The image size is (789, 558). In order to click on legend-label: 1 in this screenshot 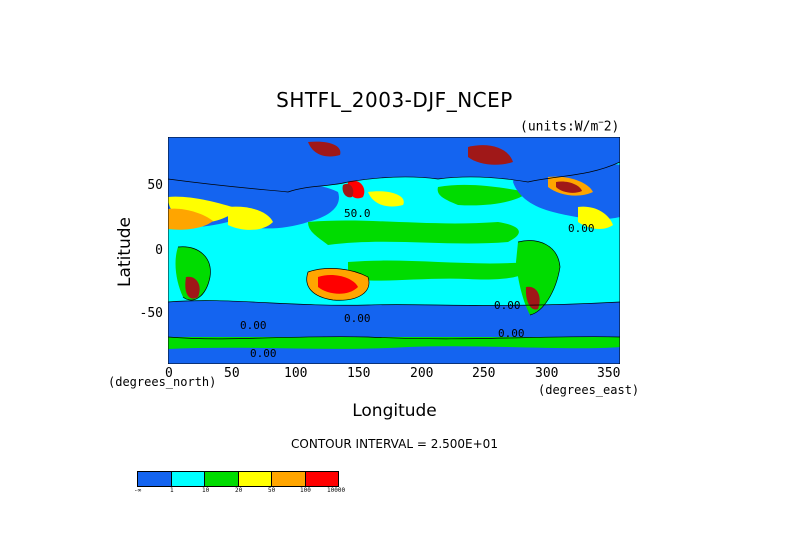, I will do `click(172, 490)`.